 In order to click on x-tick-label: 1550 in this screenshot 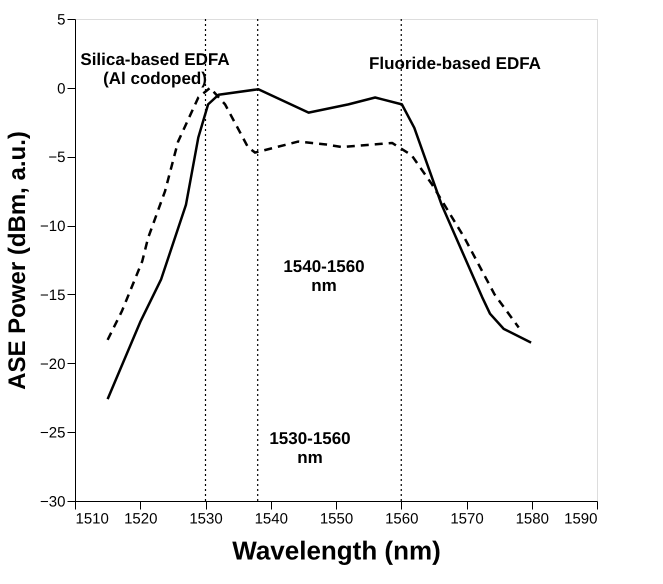, I will do `click(337, 519)`.